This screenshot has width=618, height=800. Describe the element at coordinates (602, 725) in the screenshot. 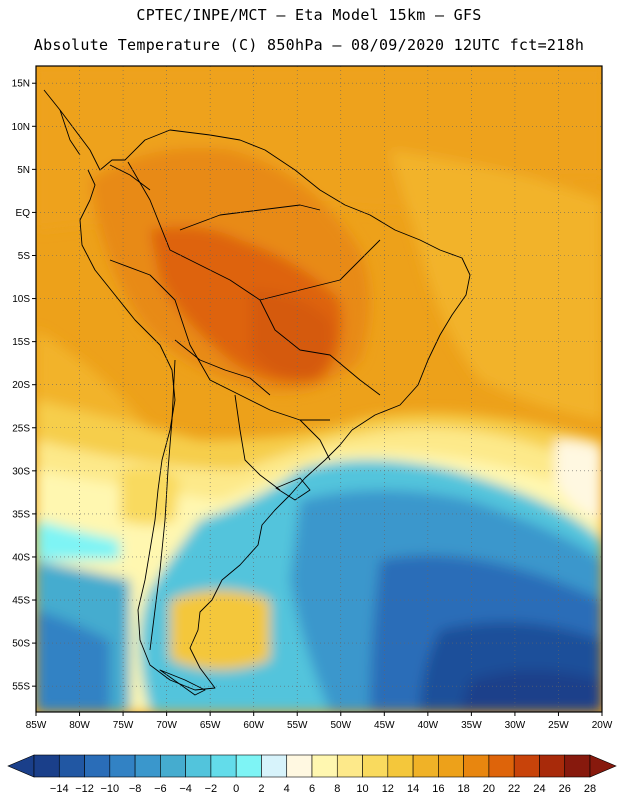

I see `lon-tick-label: 20W` at that location.